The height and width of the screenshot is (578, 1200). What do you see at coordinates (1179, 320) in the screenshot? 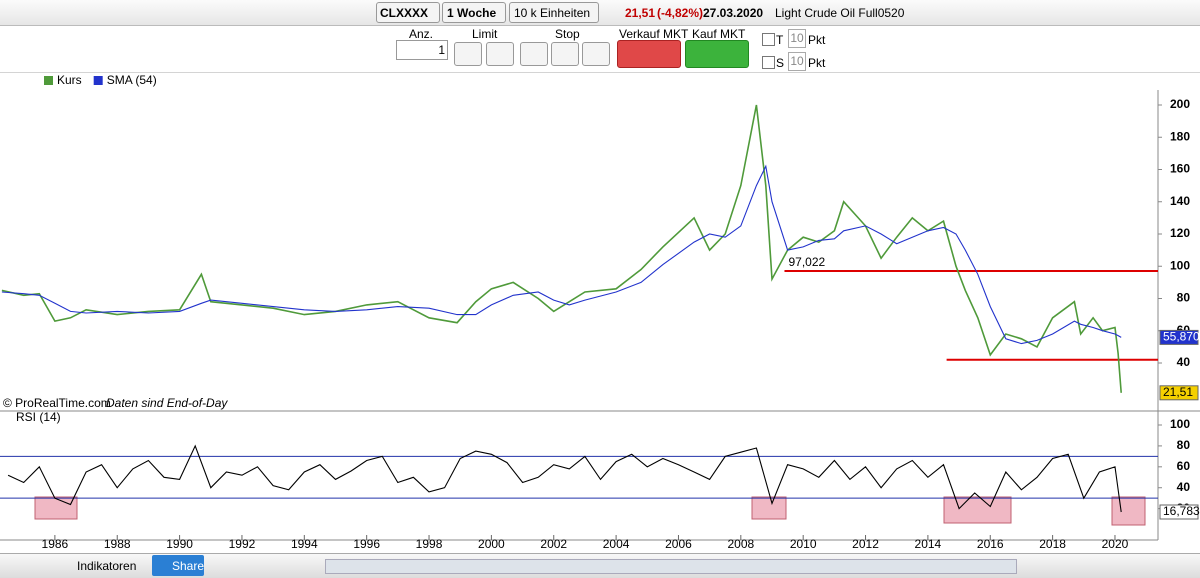
I see `axis-bg` at bounding box center [1179, 320].